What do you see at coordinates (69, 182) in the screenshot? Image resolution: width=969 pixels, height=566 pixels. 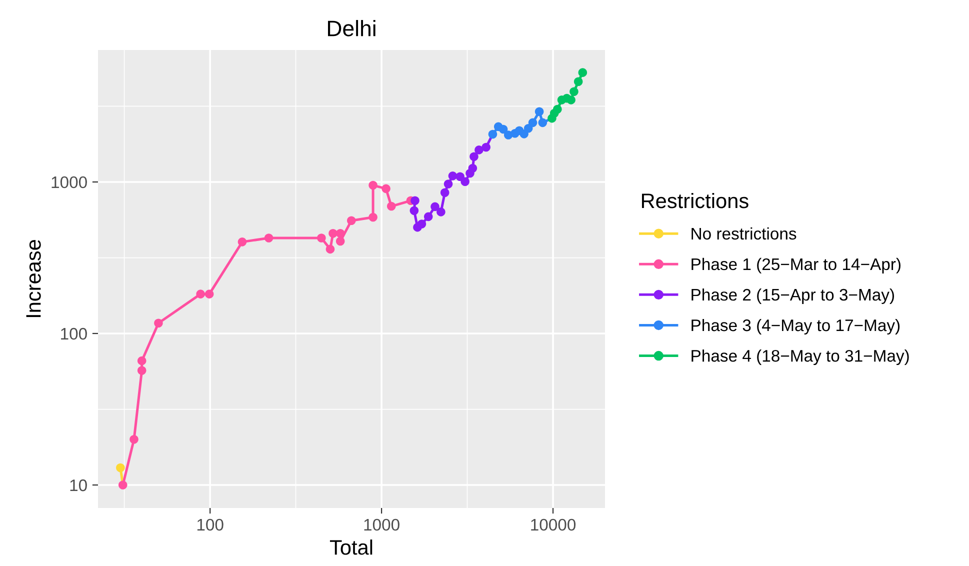 I see `y-tick-label: 1000` at bounding box center [69, 182].